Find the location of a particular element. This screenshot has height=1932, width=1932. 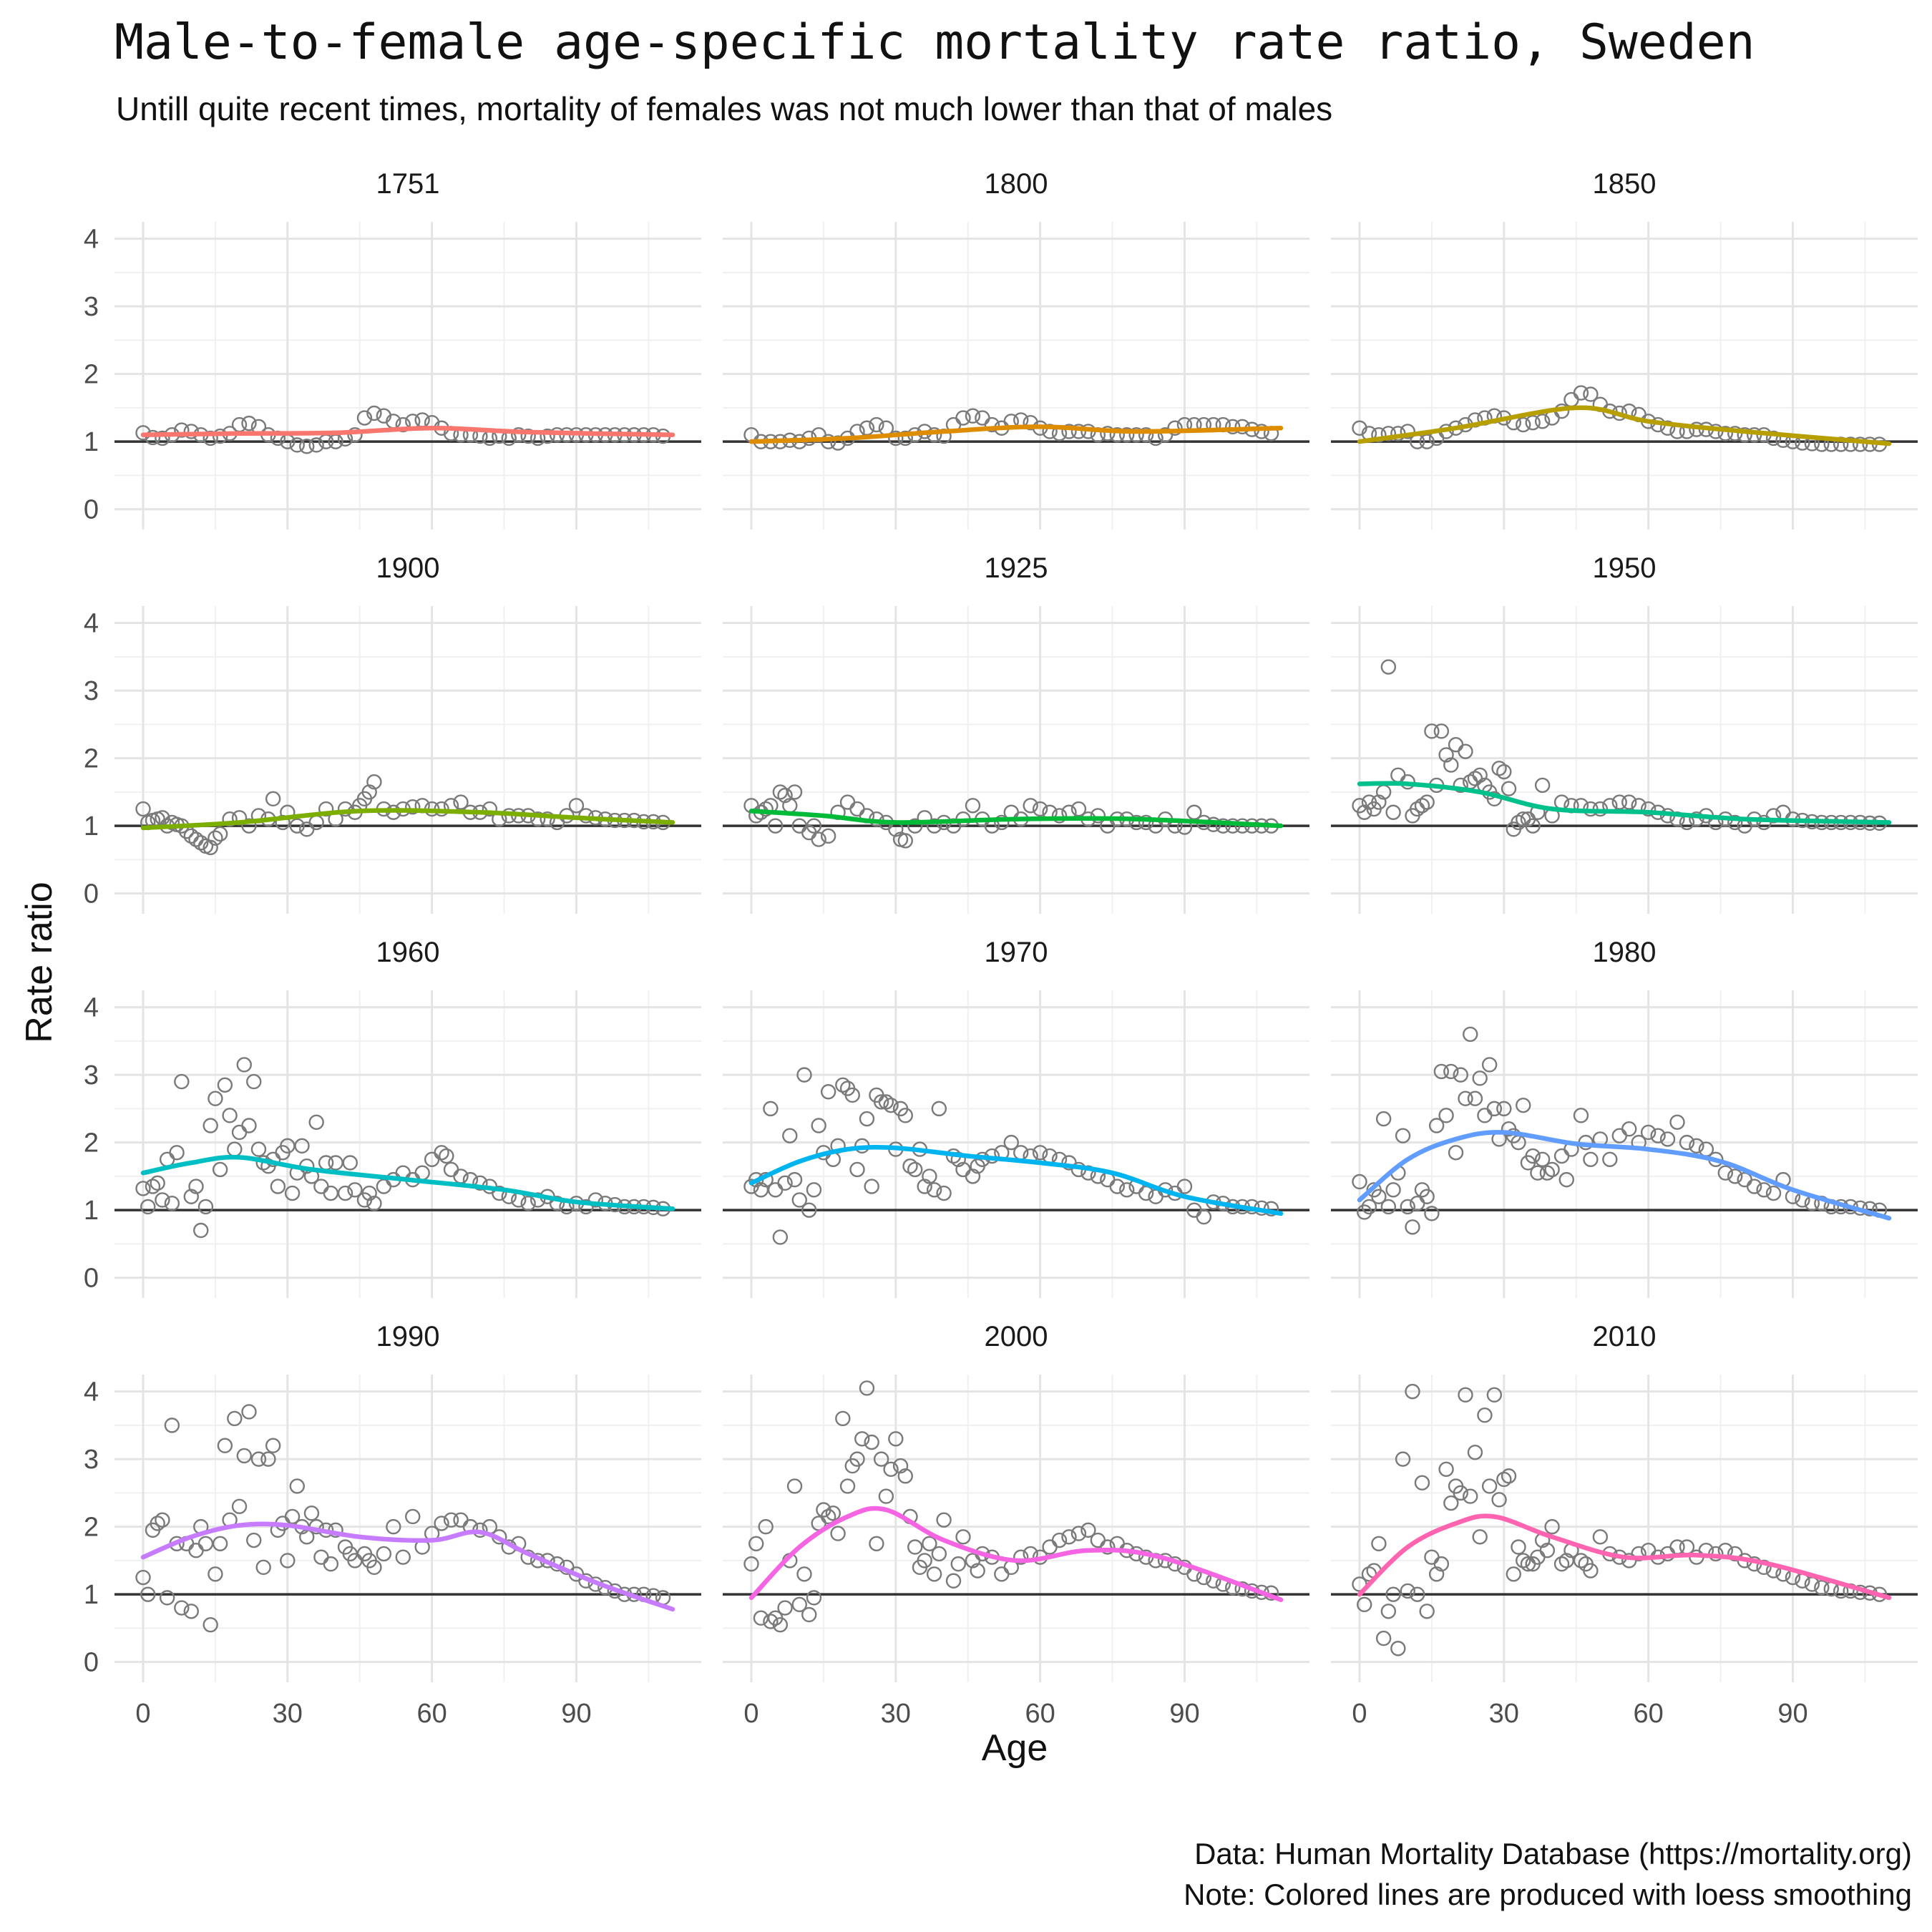

y-tick-label: 2 is located at coordinates (91, 375).